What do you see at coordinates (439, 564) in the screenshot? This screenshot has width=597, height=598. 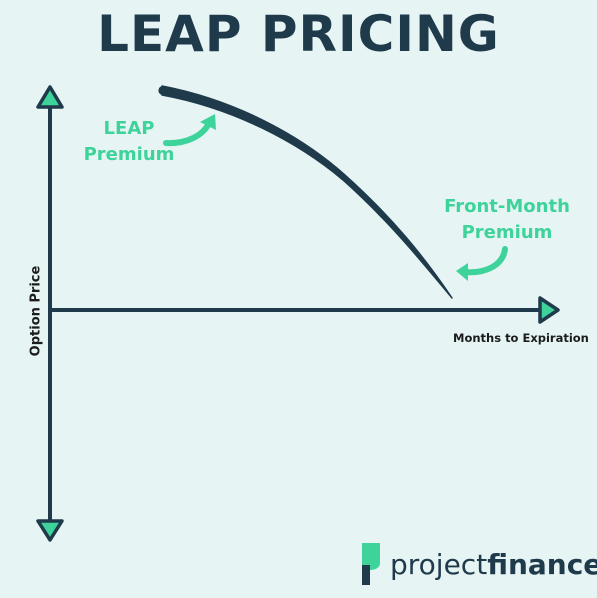 I see `brand-name-regular: project` at bounding box center [439, 564].